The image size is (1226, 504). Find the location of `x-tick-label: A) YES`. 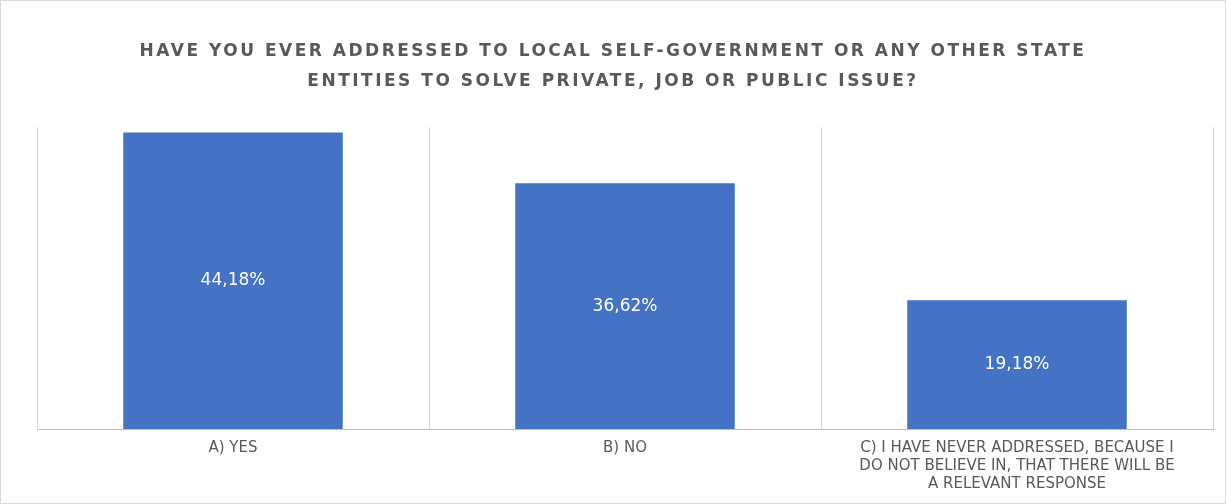

x-tick-label: A) YES is located at coordinates (233, 446).